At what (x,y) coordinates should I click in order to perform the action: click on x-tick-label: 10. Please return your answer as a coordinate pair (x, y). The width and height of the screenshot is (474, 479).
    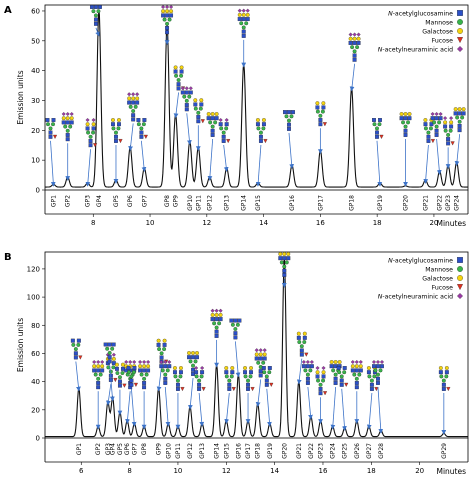
    Looking at the image, I should click on (150, 223).